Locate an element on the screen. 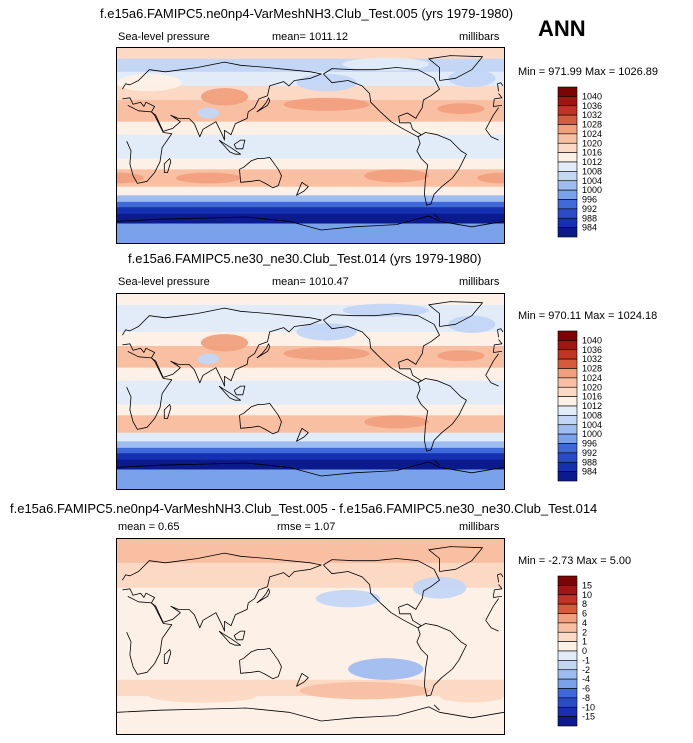 The width and height of the screenshot is (693, 743). panel3-rmse: rmse = 1.07 is located at coordinates (306, 527).